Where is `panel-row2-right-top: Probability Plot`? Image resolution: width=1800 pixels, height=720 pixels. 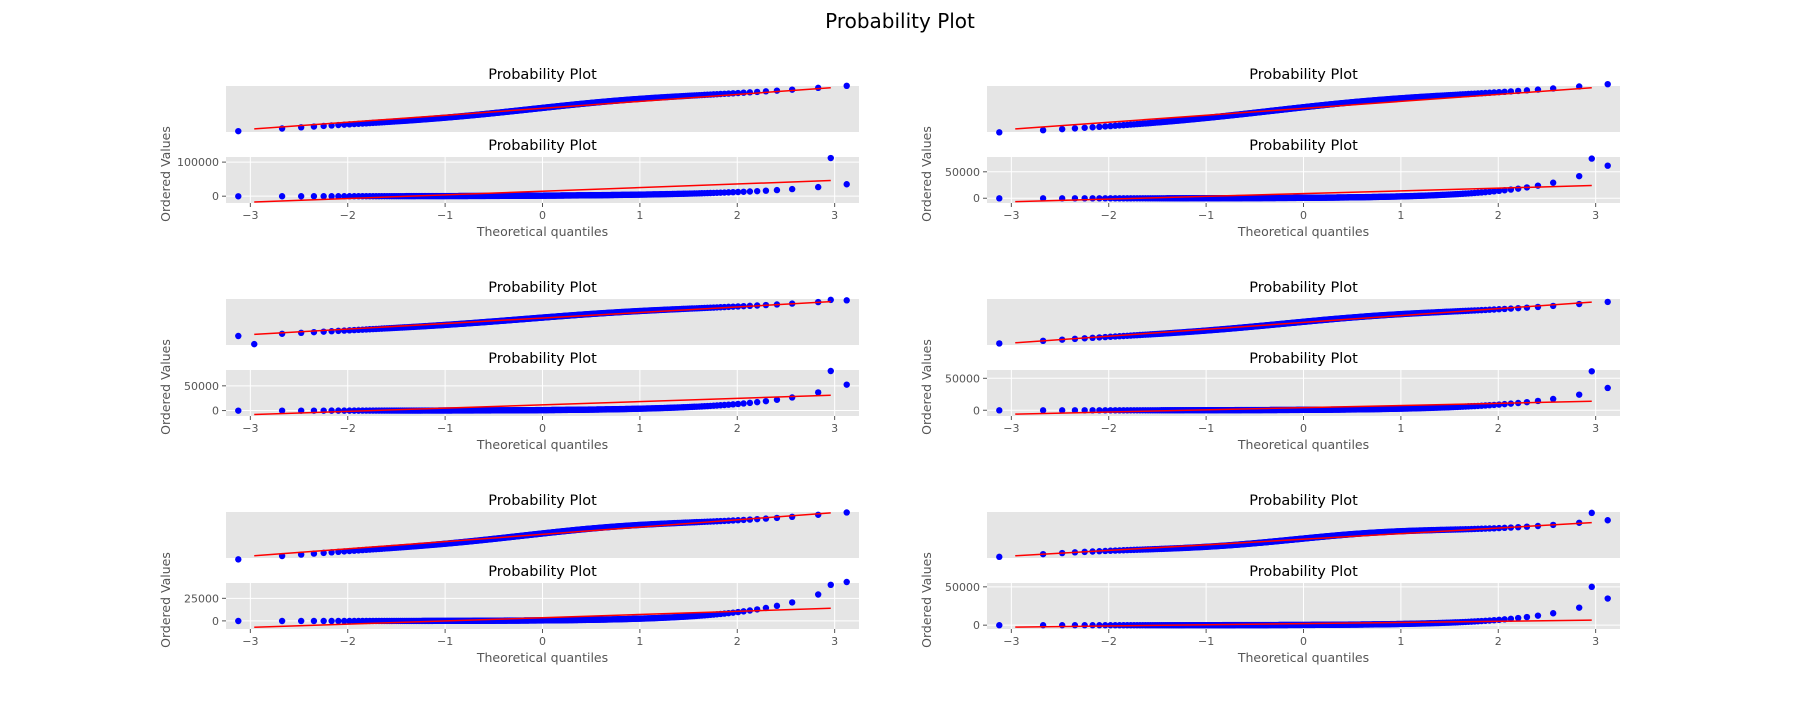 panel-row2-right-top: Probability Plot is located at coordinates (1303, 313).